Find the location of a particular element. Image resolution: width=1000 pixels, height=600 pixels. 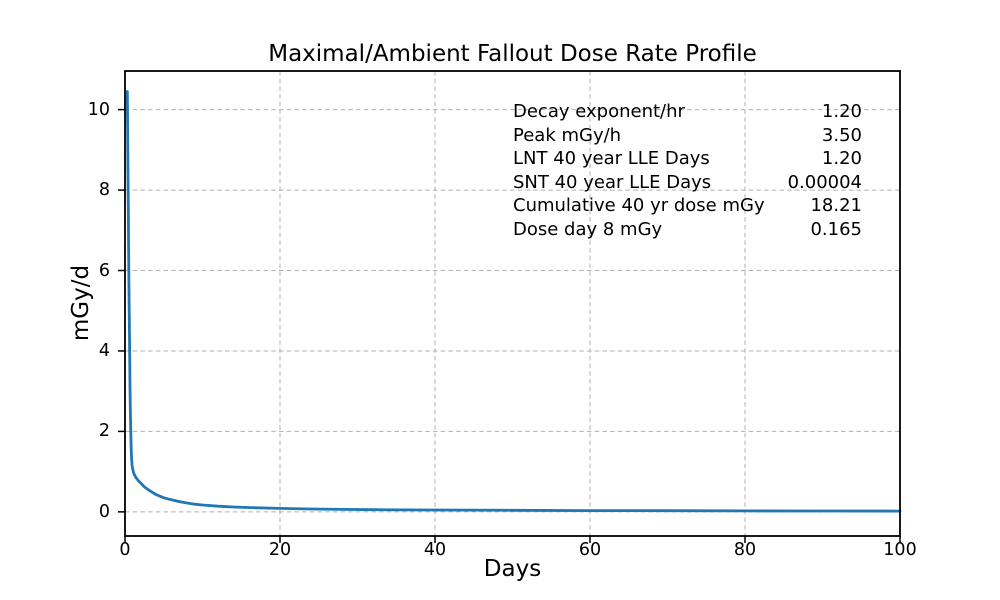

y-tick-label: 10 is located at coordinates (98, 109).